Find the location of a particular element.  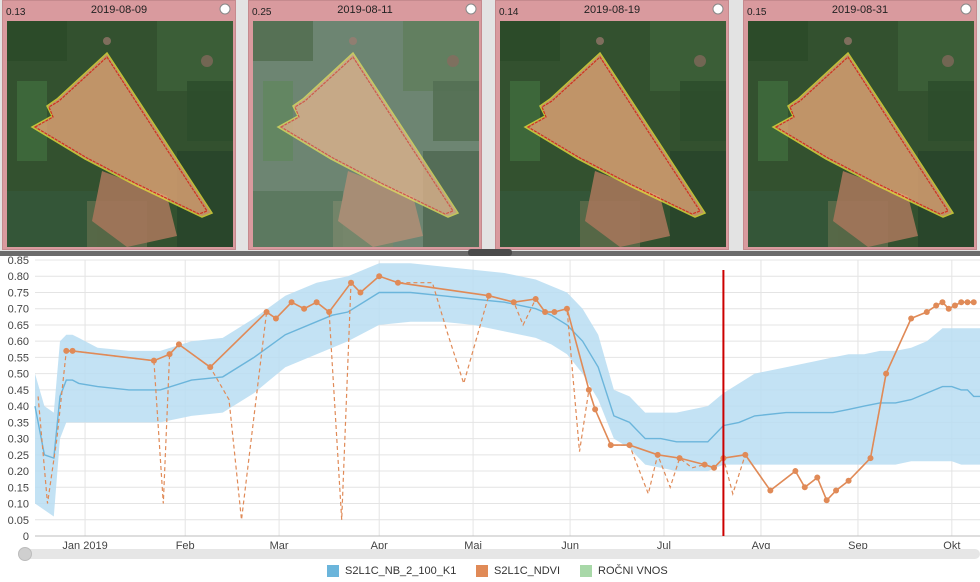

legend-item-nb: S2L1C_NB_2_100_K1 is located at coordinates (391, 571).